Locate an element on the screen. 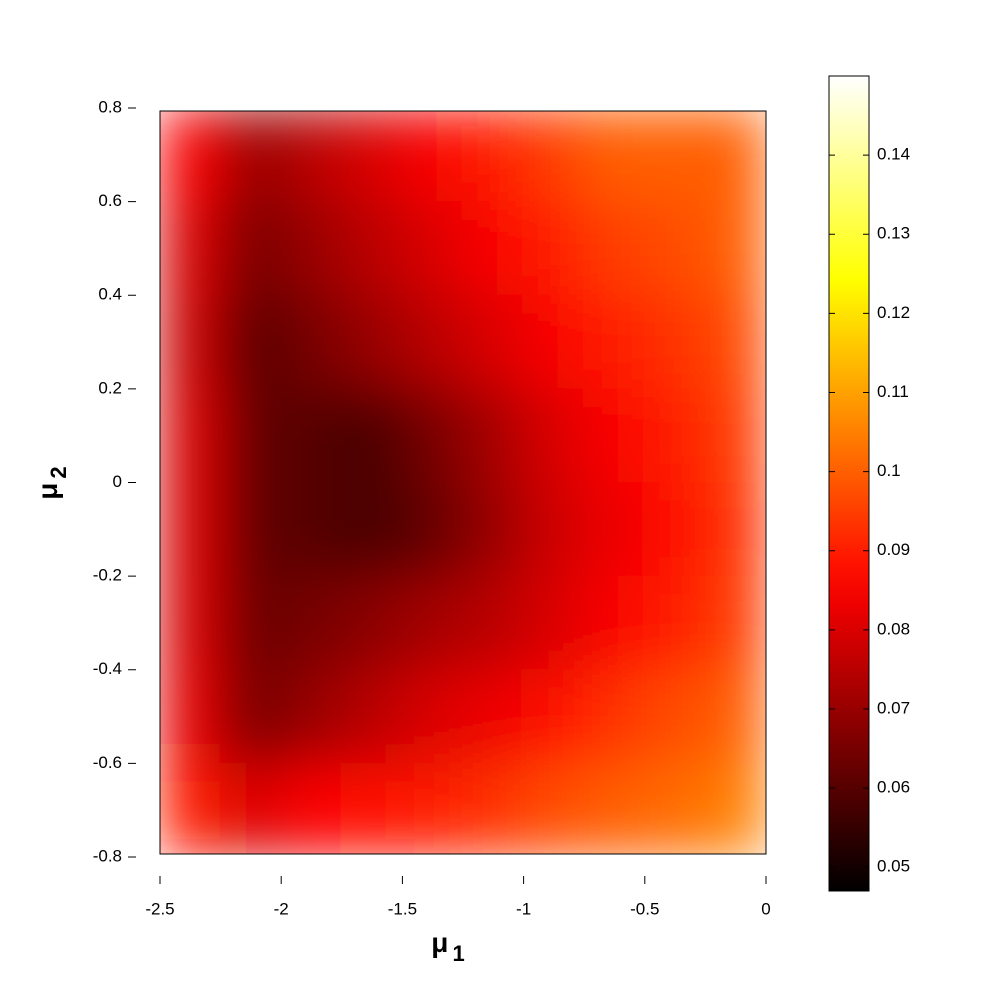 Image resolution: width=999 pixels, height=1000 pixels. x-label-subscript: 1 is located at coordinates (458, 953).